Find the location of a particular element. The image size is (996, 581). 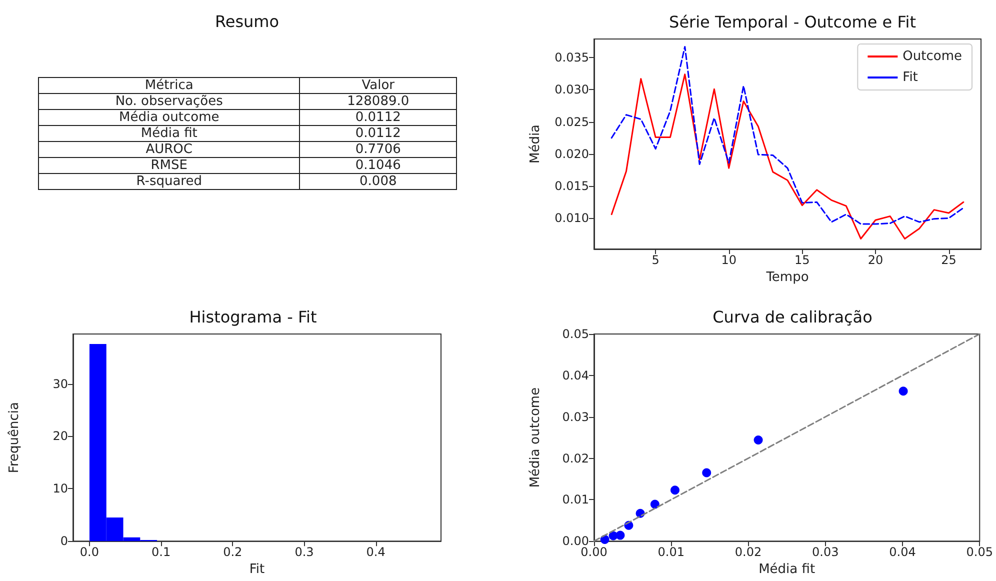

y-axis-title: Média is located at coordinates (535, 144).